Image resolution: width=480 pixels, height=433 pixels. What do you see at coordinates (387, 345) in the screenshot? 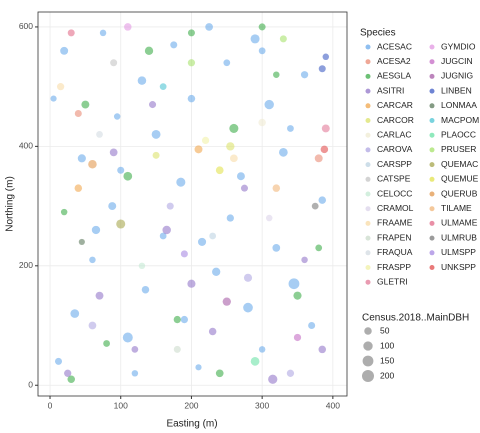
I see `size-legend-label: 100` at bounding box center [387, 345].